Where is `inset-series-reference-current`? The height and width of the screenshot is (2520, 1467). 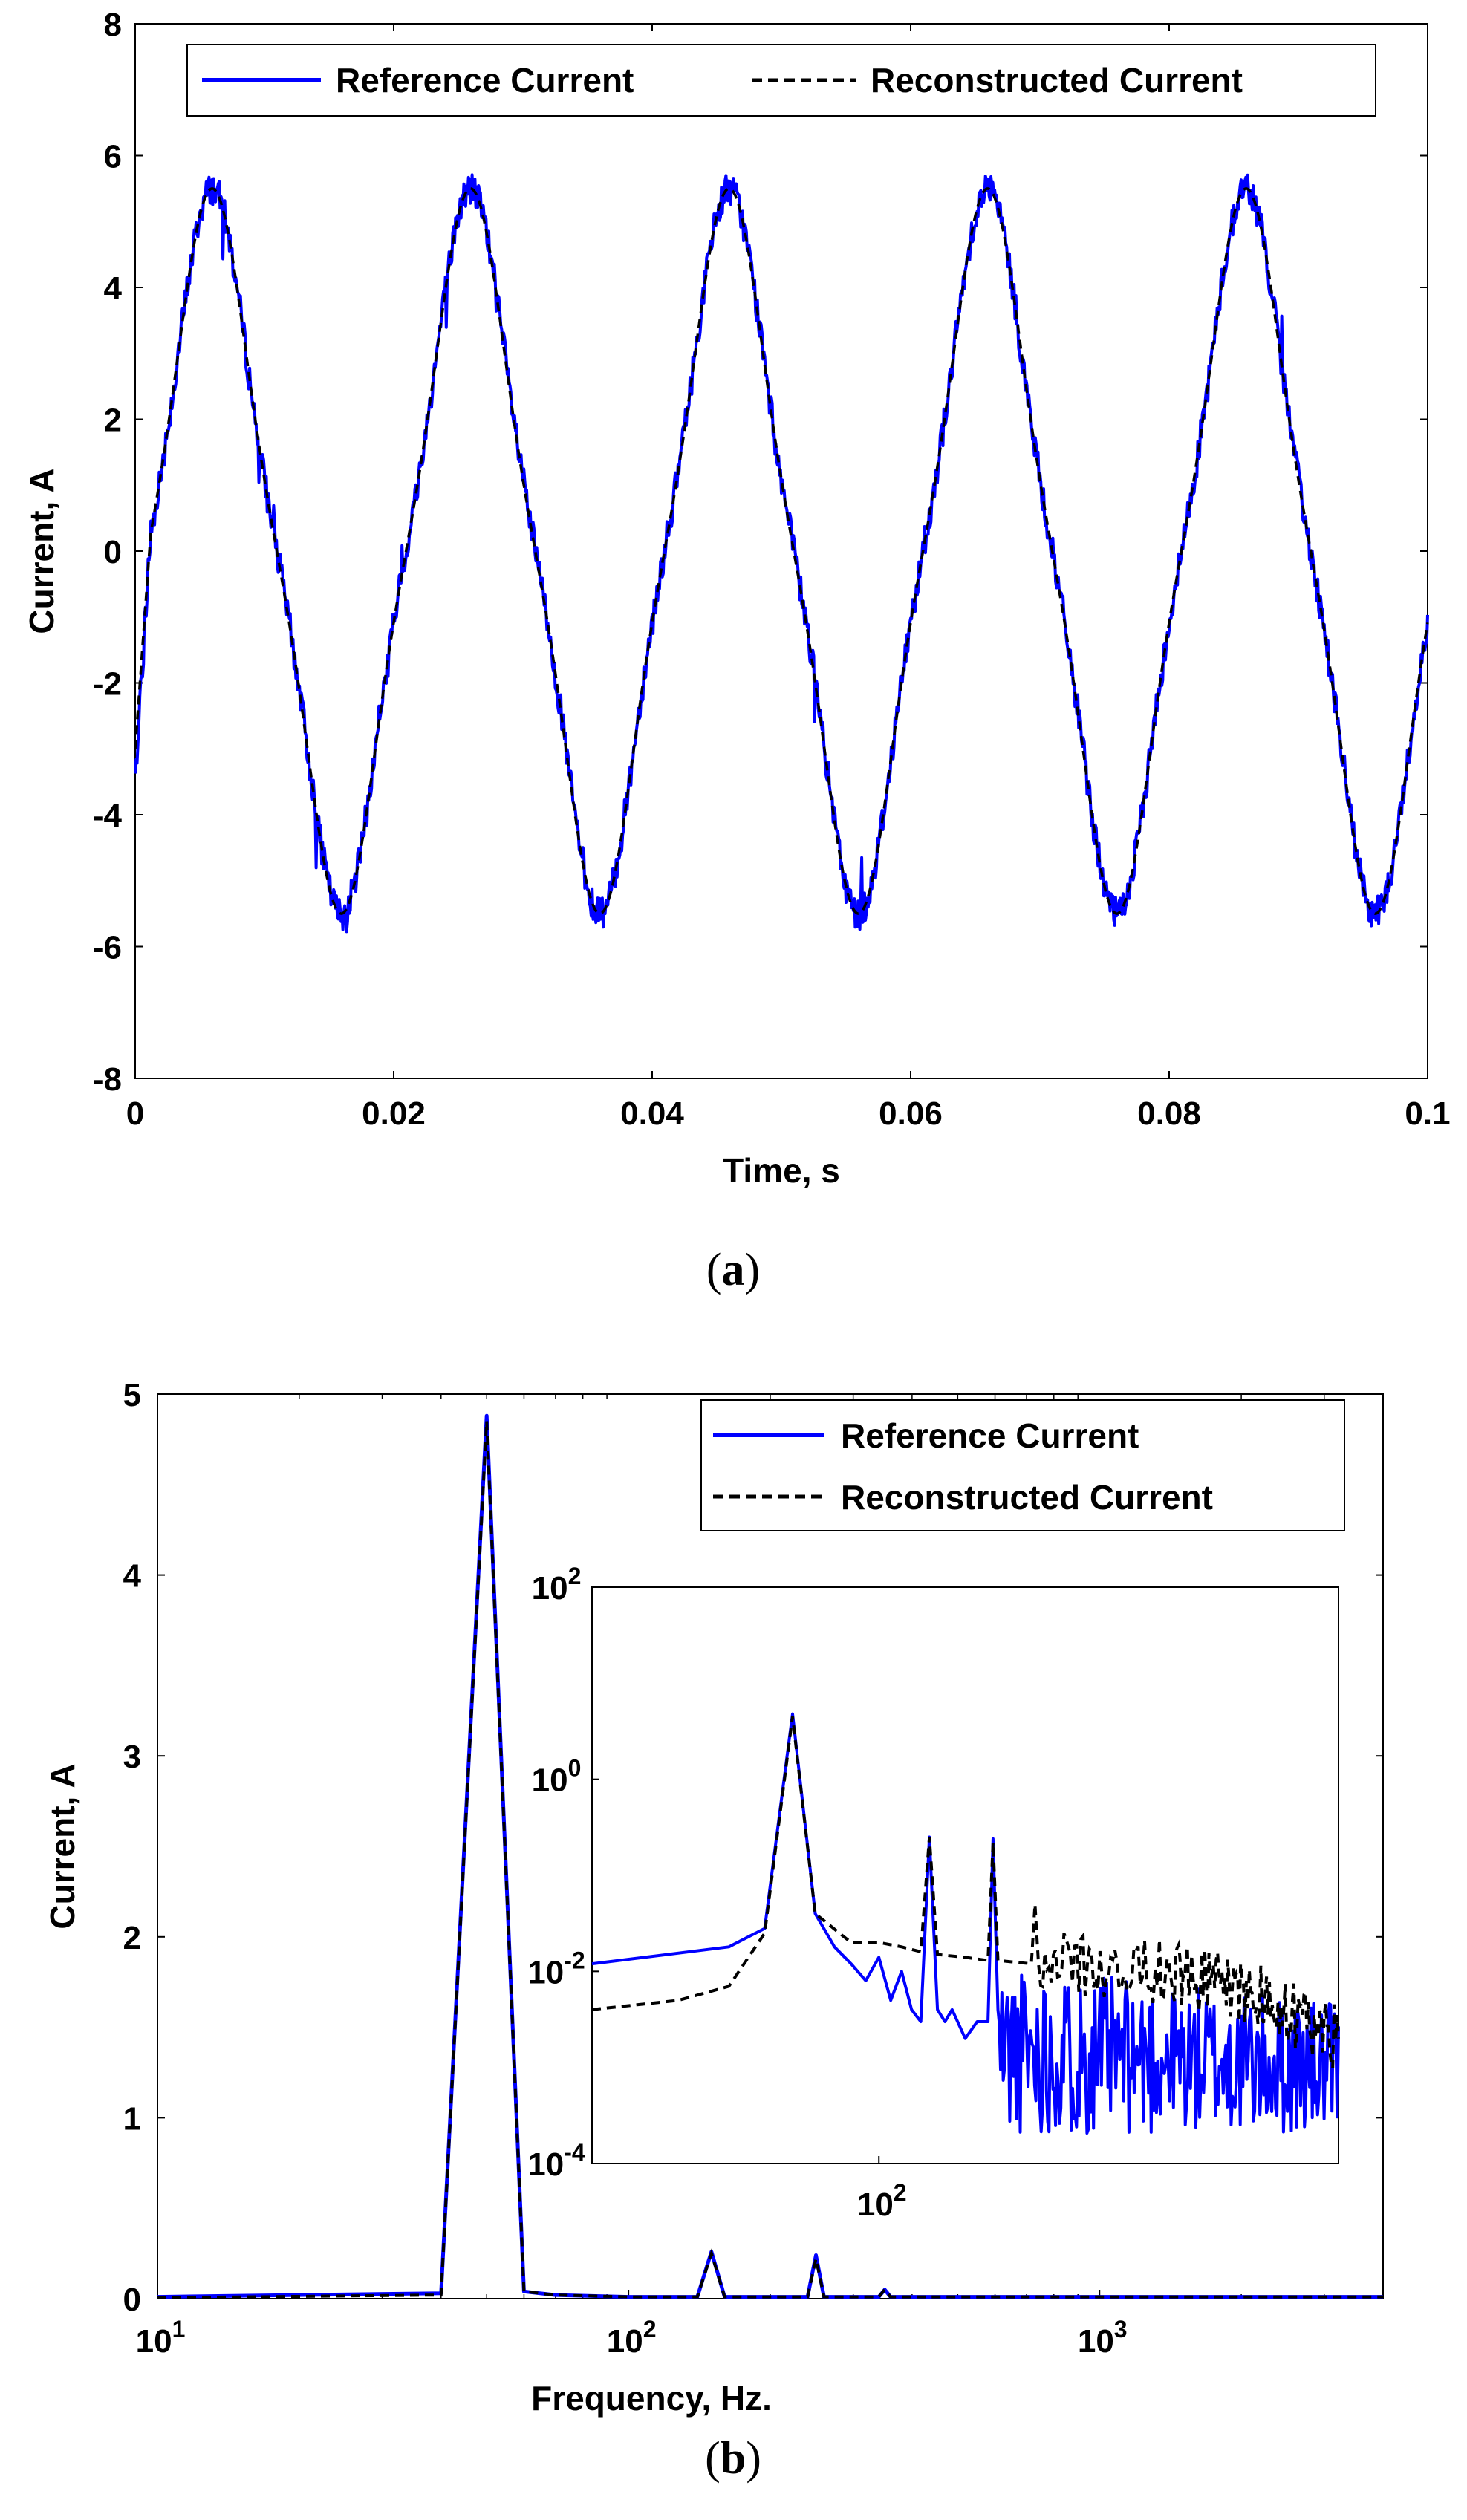 inset-series-reference-current is located at coordinates (966, 1924).